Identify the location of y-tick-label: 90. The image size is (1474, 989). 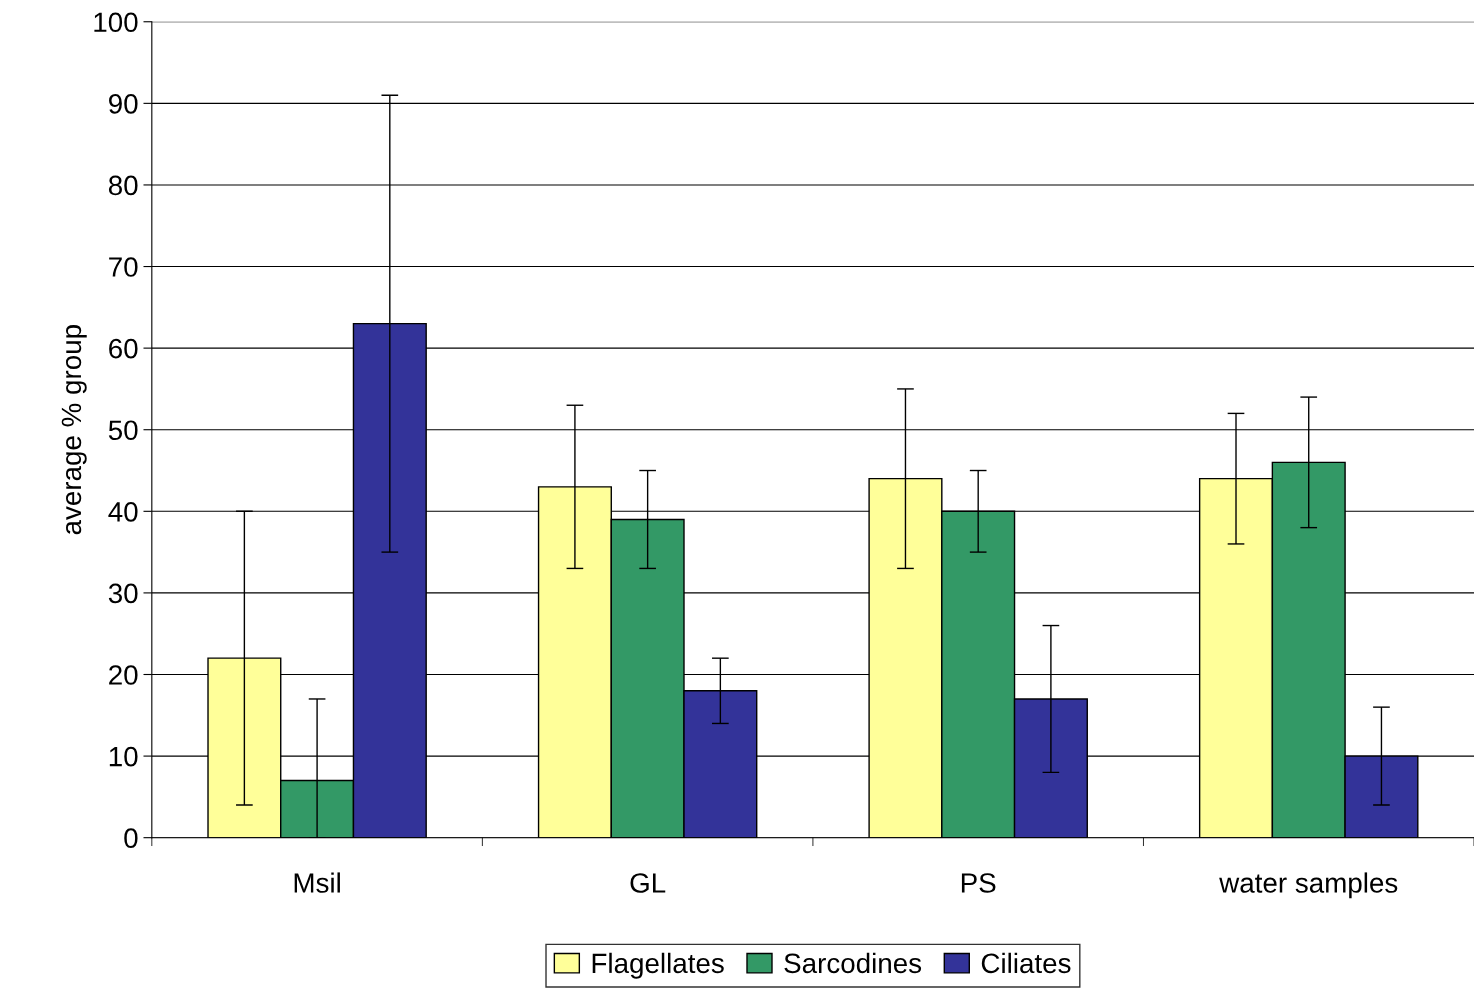
(123, 104).